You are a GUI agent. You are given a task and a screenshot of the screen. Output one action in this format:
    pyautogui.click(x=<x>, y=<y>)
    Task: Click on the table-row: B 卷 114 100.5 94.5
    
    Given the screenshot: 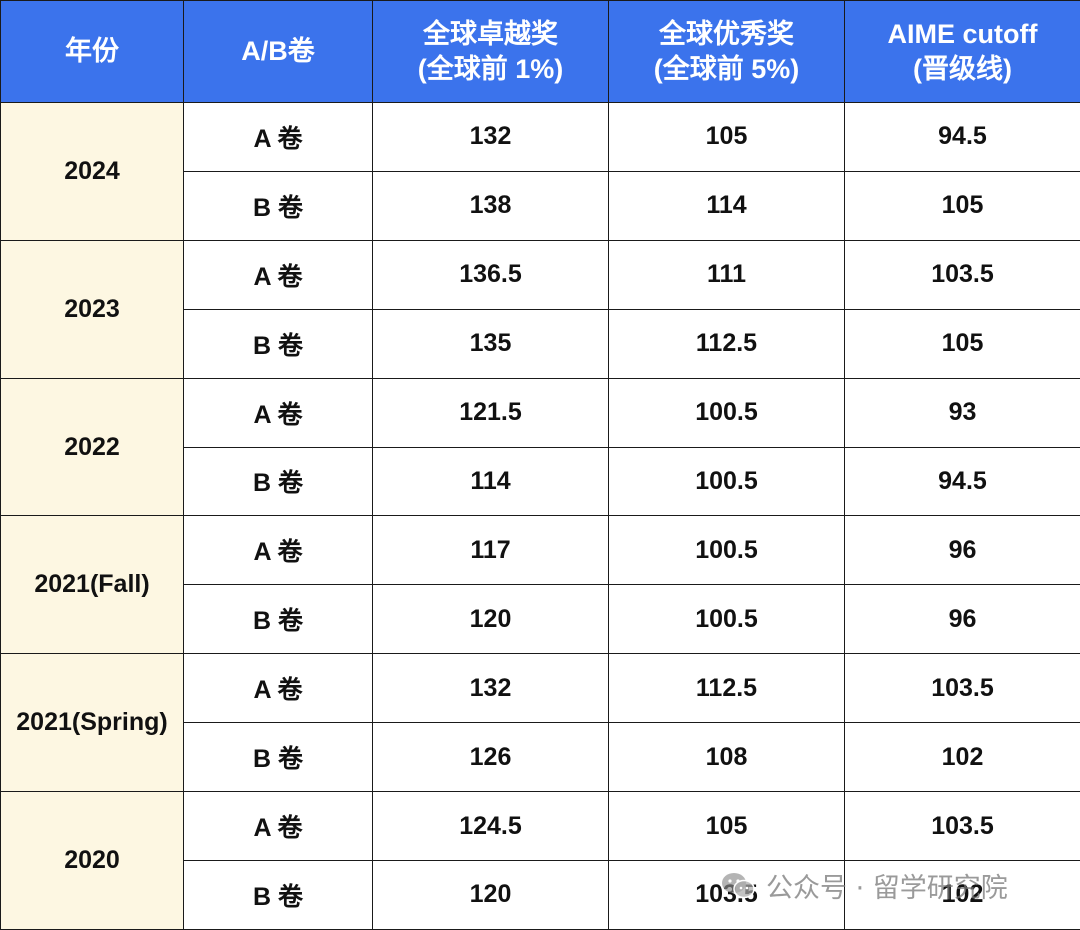 What is the action you would take?
    pyautogui.click(x=540, y=481)
    